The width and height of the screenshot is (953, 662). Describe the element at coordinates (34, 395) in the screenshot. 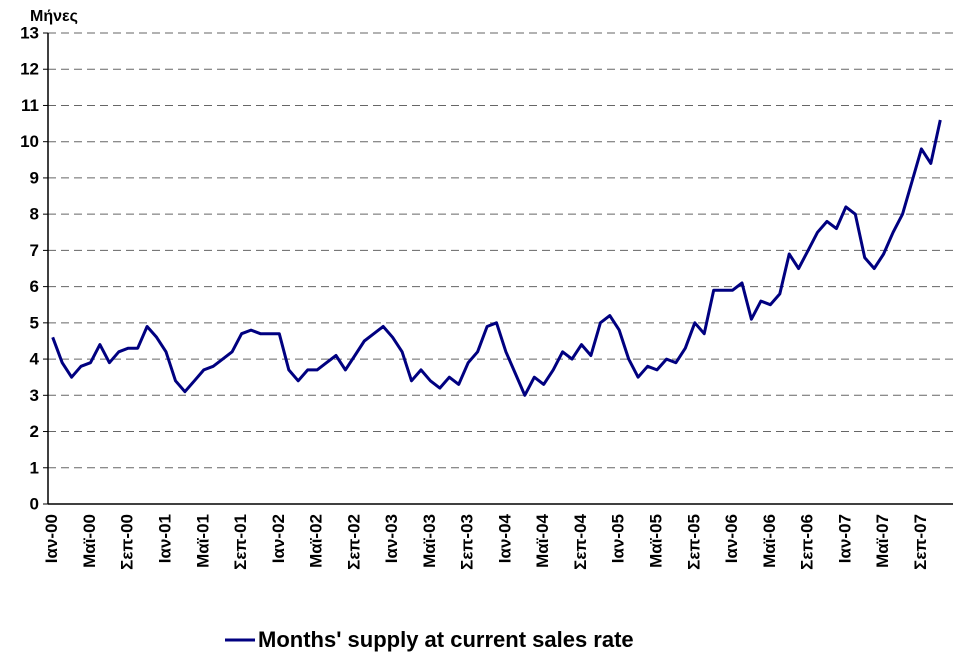

I see `y-tick-label: 3` at that location.